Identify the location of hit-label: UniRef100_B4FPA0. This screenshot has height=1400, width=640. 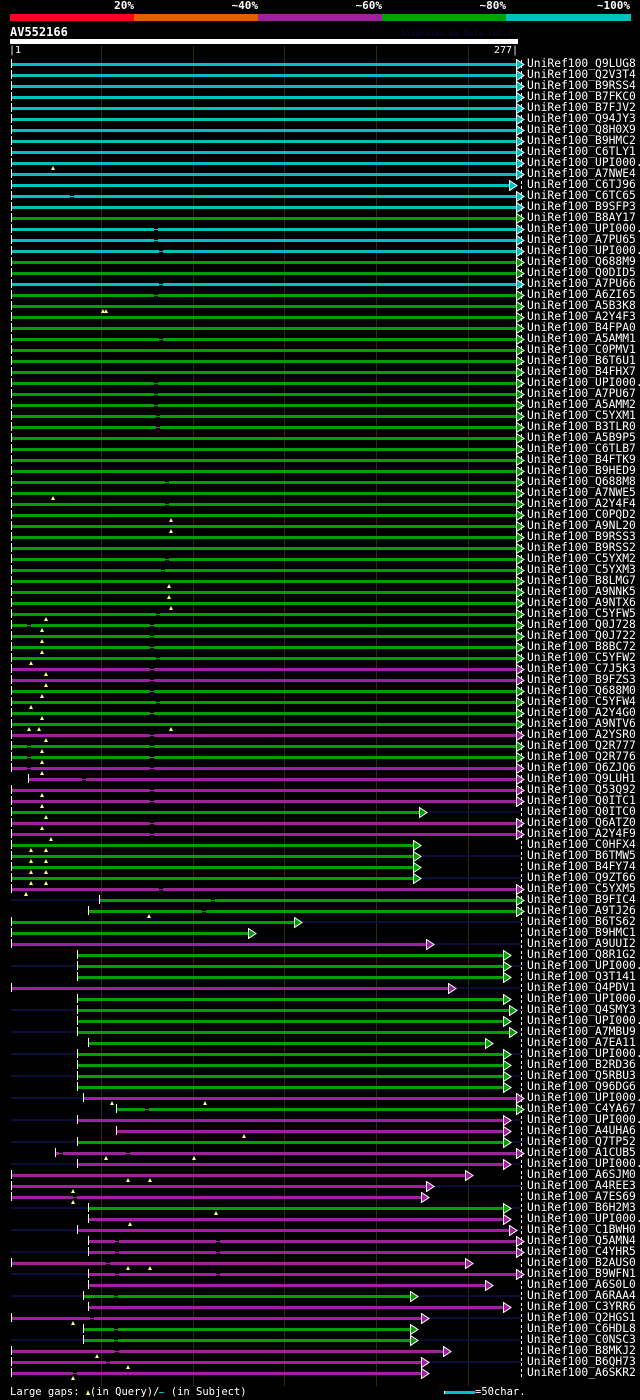
(581, 327).